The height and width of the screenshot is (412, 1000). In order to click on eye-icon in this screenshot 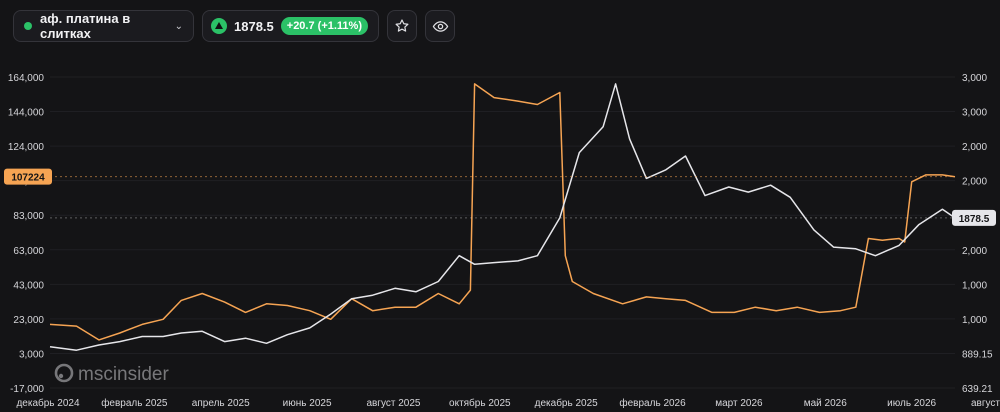, I will do `click(440, 26)`.